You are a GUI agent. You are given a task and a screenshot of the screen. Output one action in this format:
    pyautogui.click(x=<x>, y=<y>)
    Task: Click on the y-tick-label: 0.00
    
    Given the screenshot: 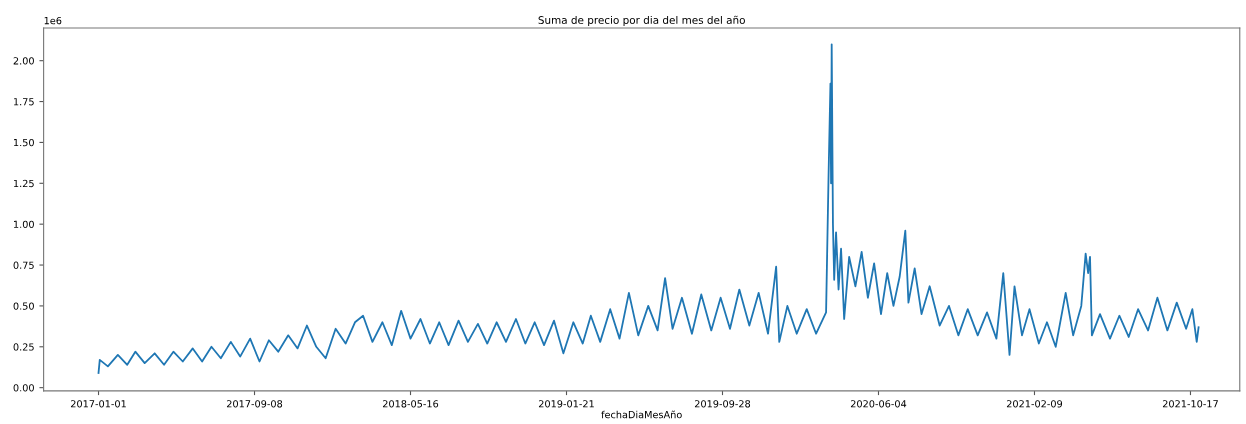 What is the action you would take?
    pyautogui.click(x=23, y=388)
    